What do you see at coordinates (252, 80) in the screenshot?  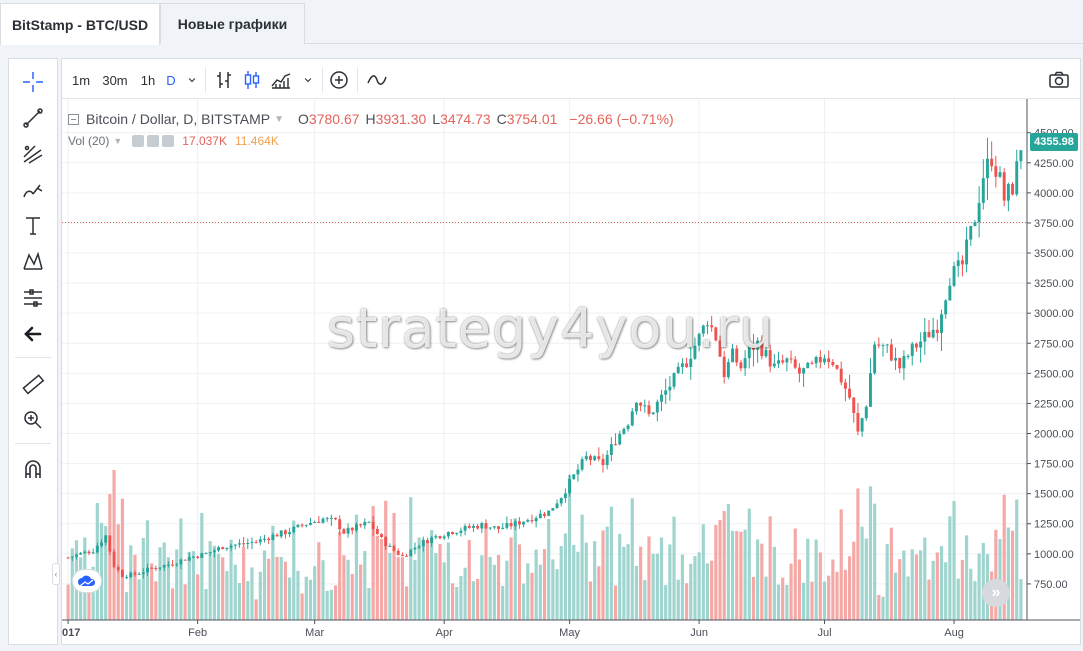 I see `candles-icon` at bounding box center [252, 80].